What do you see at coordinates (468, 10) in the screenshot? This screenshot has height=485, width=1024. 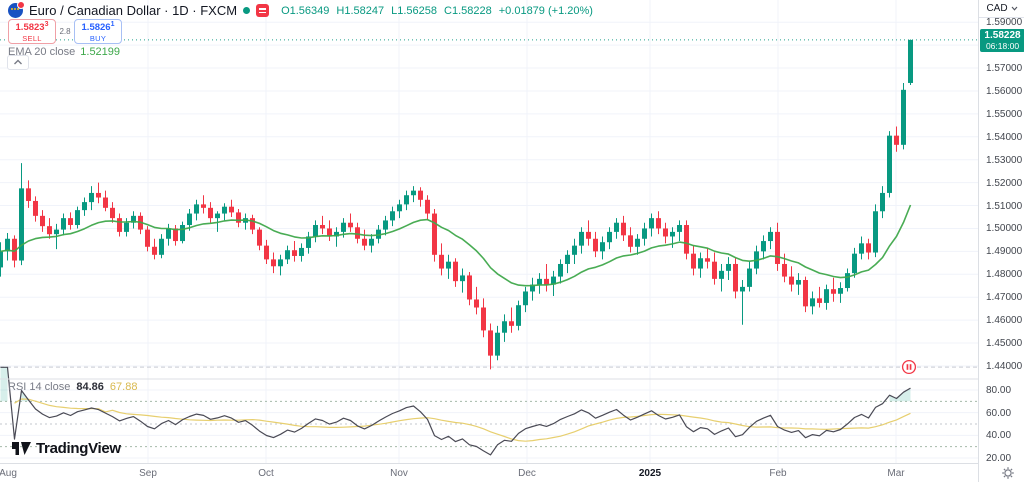 I see `ohlc-item: C1.58228` at bounding box center [468, 10].